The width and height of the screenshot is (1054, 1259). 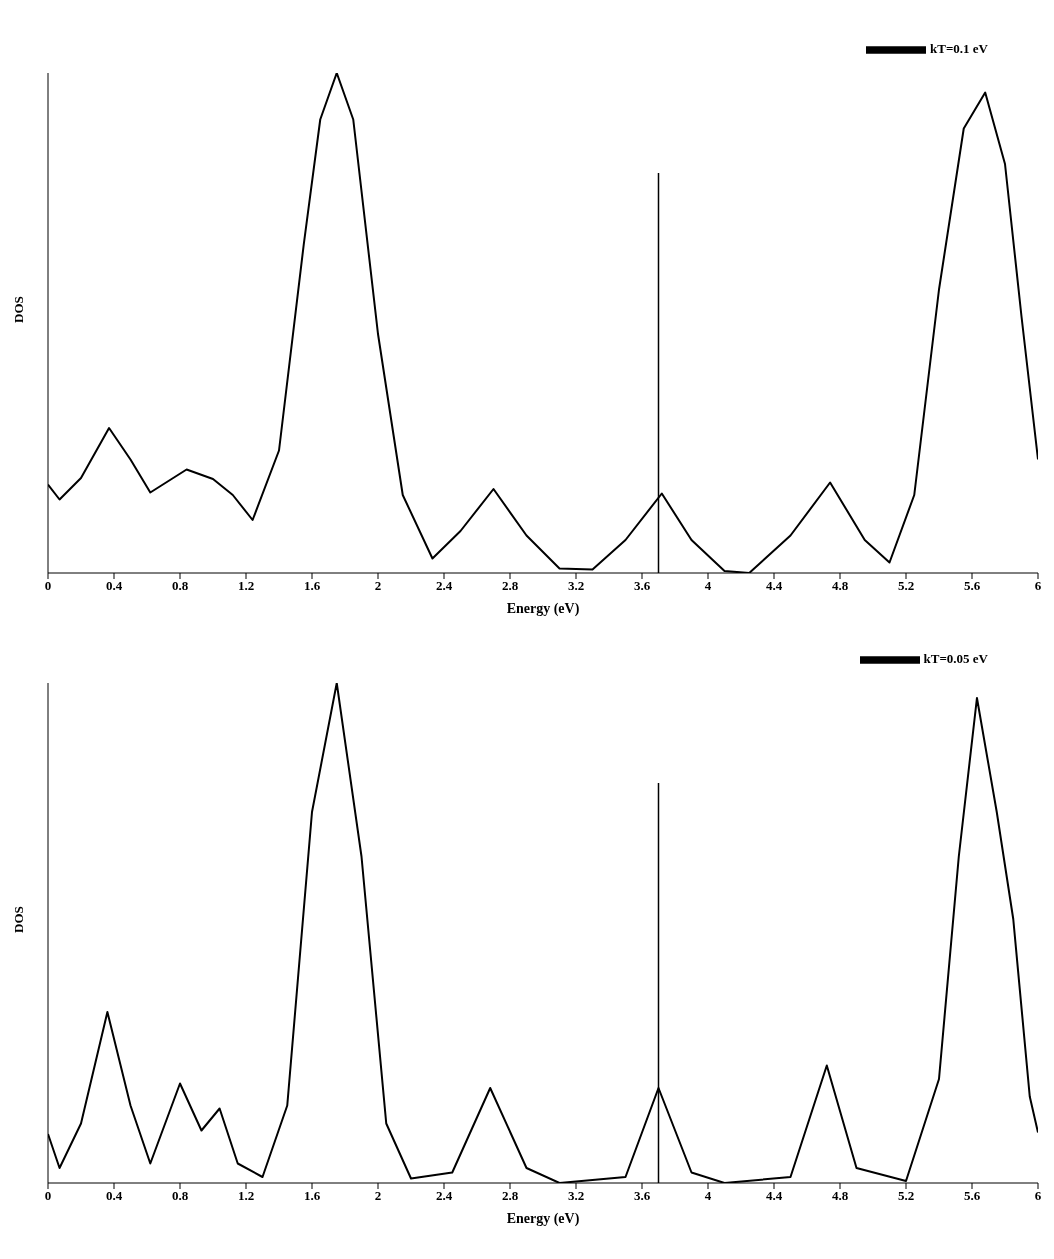 What do you see at coordinates (955, 658) in the screenshot?
I see `legend-label: kT=0.05 eV` at bounding box center [955, 658].